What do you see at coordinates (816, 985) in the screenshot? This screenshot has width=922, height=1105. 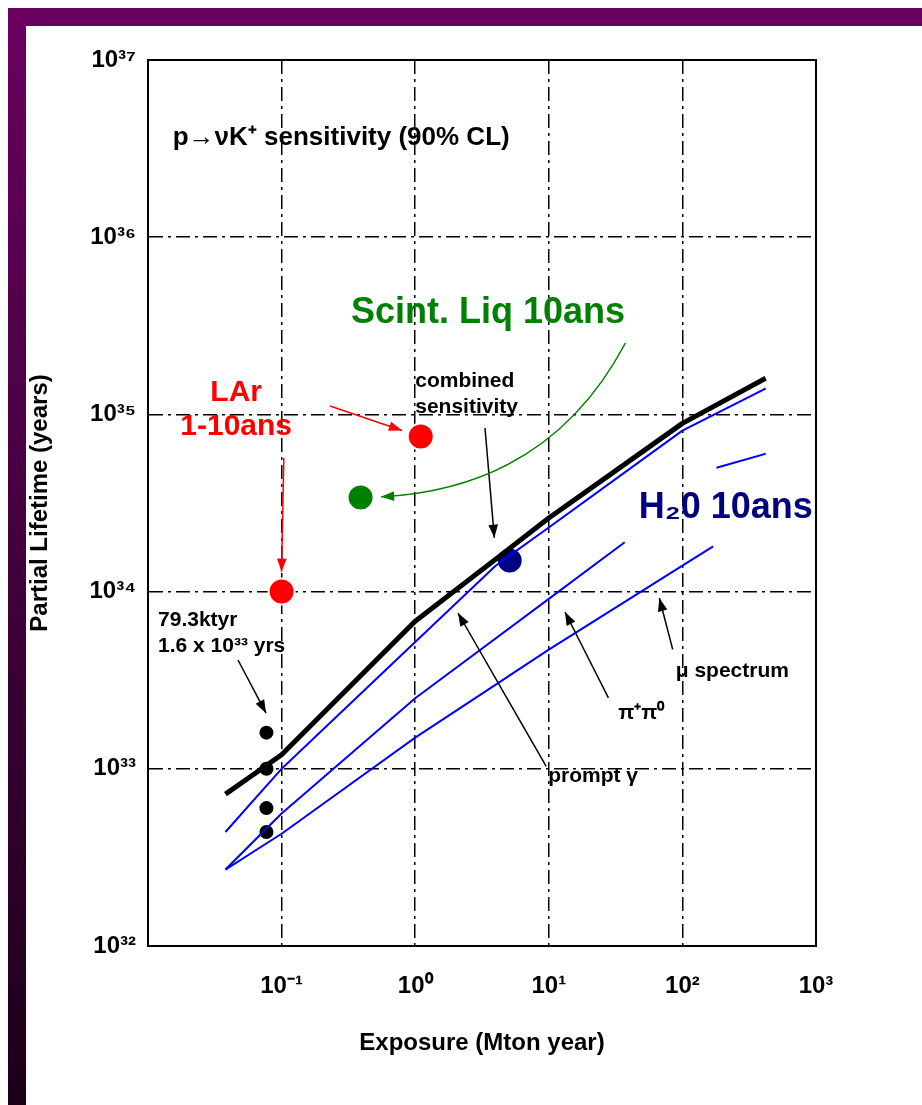 I see `x-tick-label: 10³` at bounding box center [816, 985].